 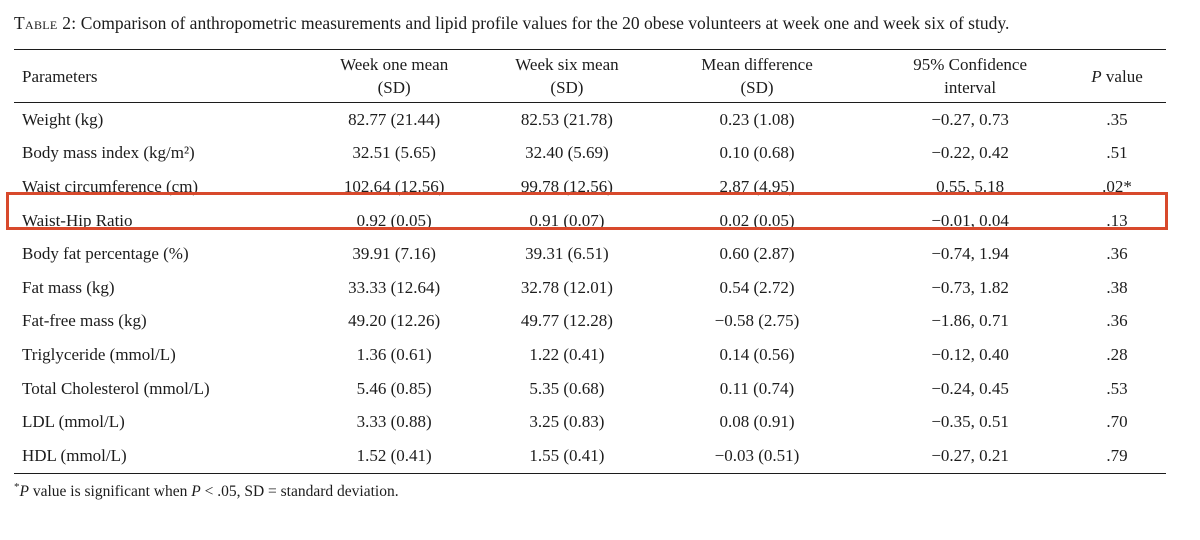 I want to click on cell-week-one: 3.33 (0.88), so click(x=394, y=422).